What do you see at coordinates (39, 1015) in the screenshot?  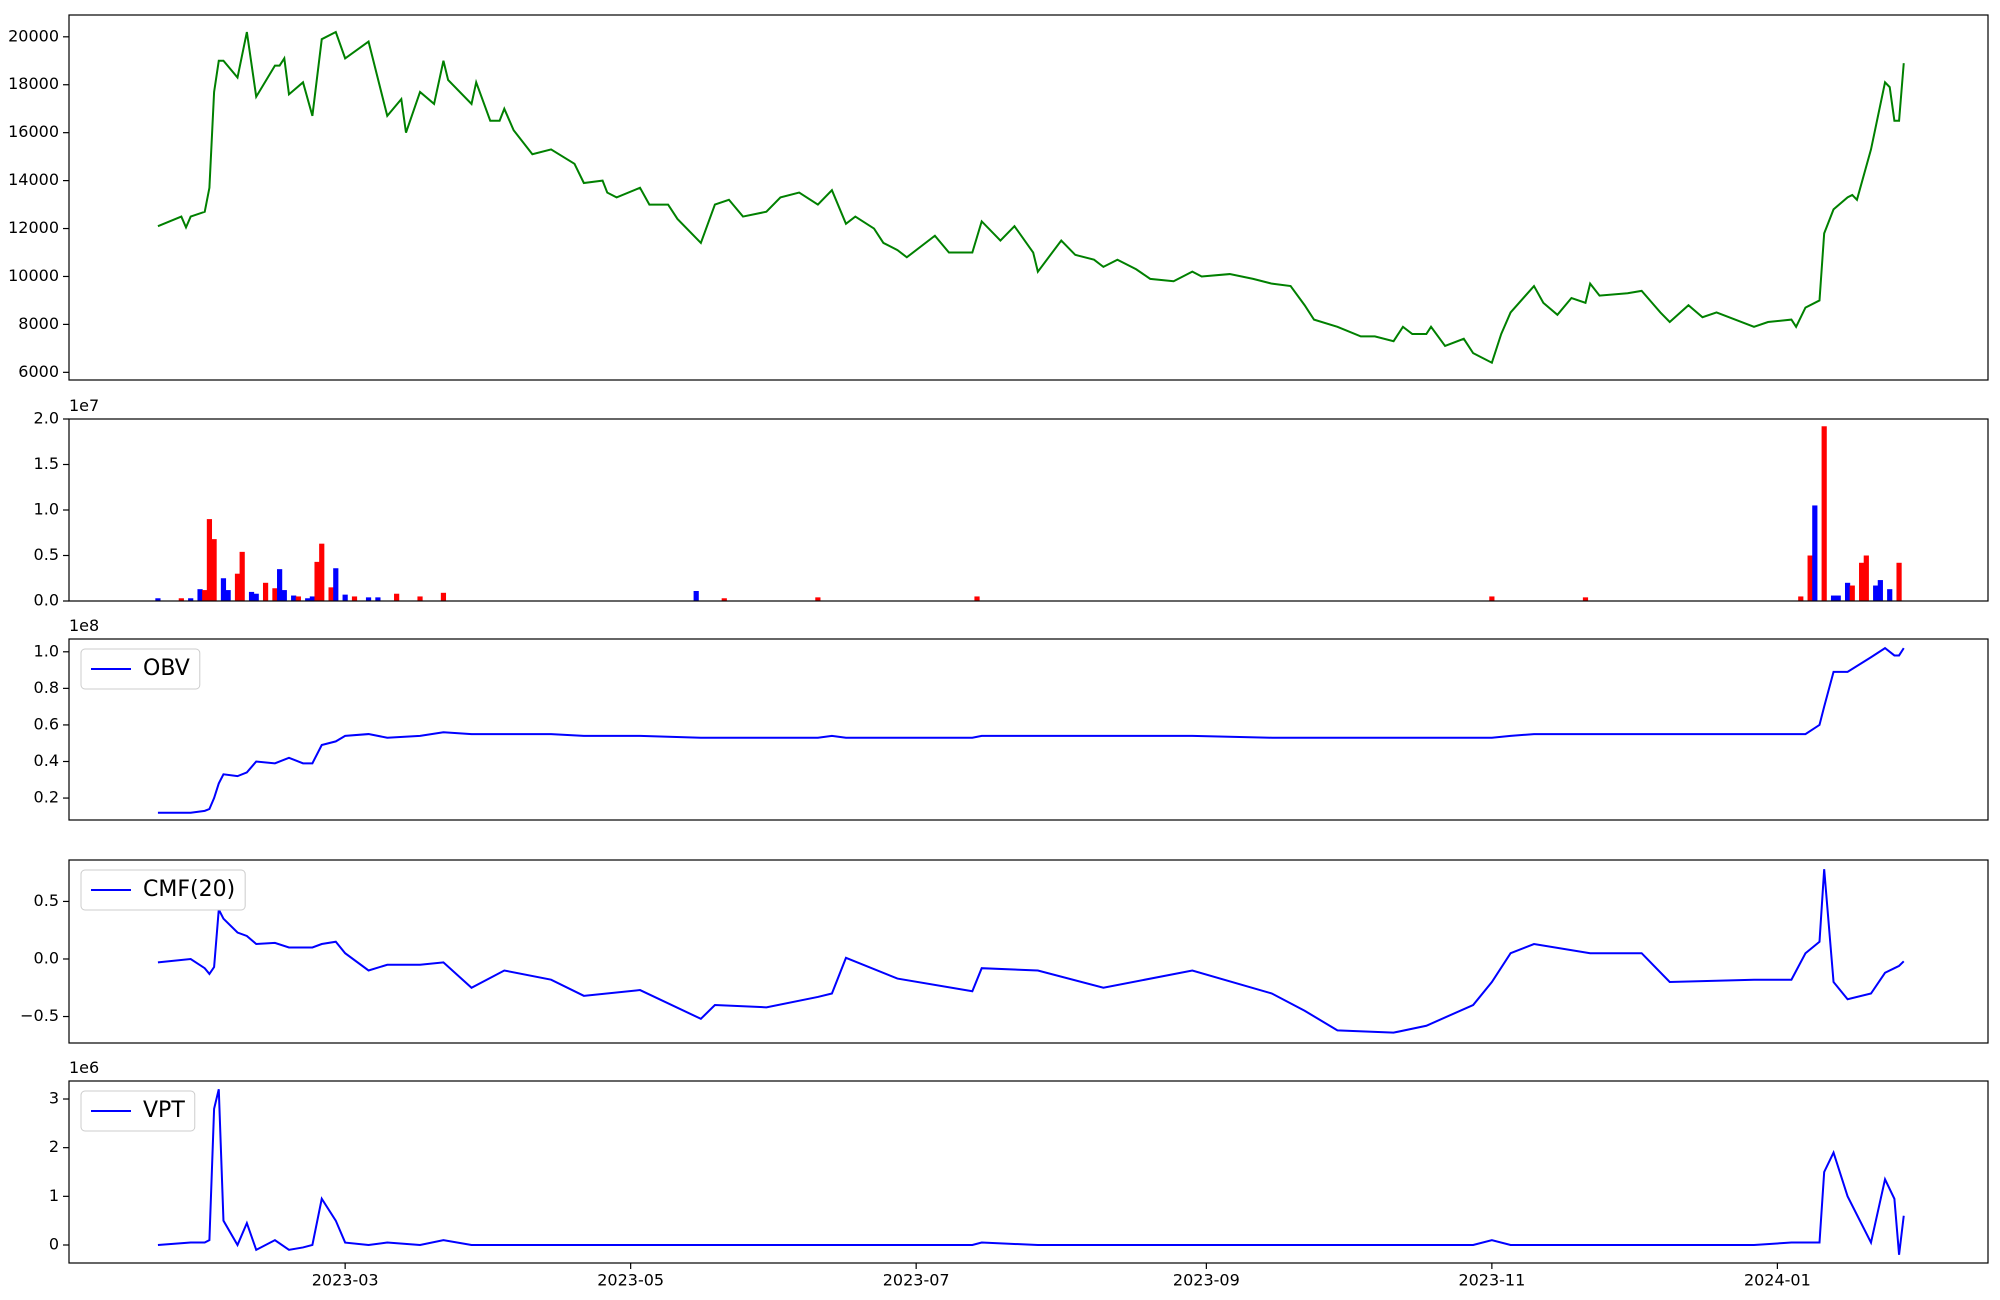 I see `y-tick-label: −0.5` at bounding box center [39, 1015].